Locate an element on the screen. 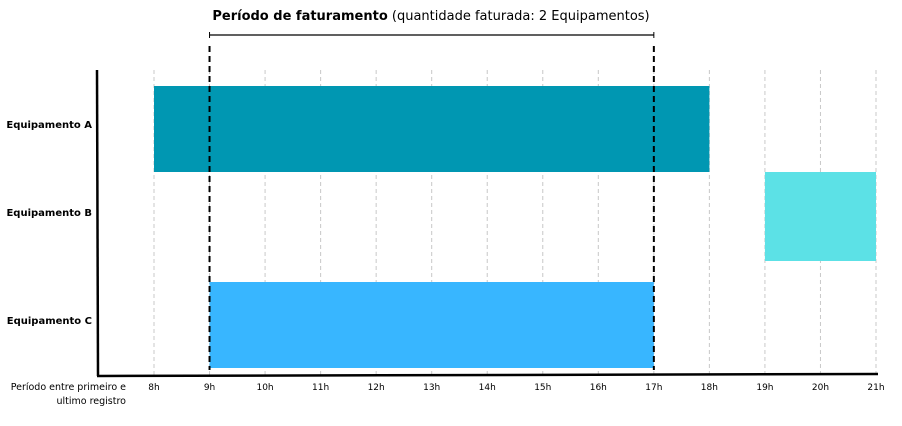  x-axis-title: Período entre primeiro e ultimo registro is located at coordinates (68, 394).